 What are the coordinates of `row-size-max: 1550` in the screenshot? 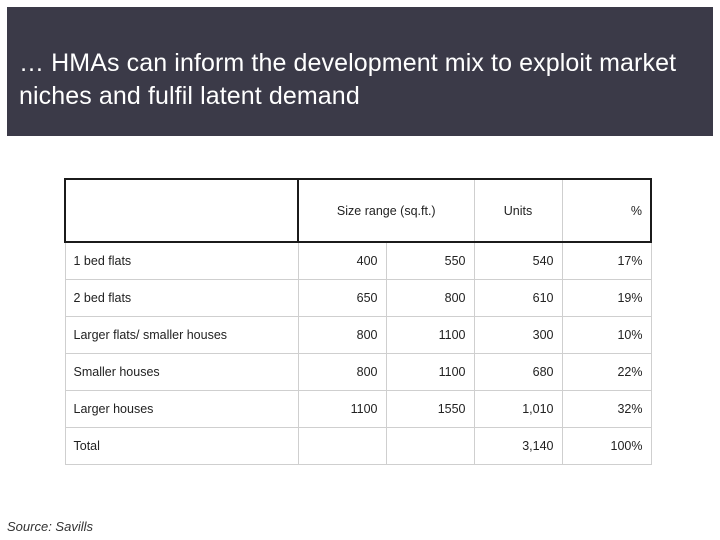 It's located at (430, 408).